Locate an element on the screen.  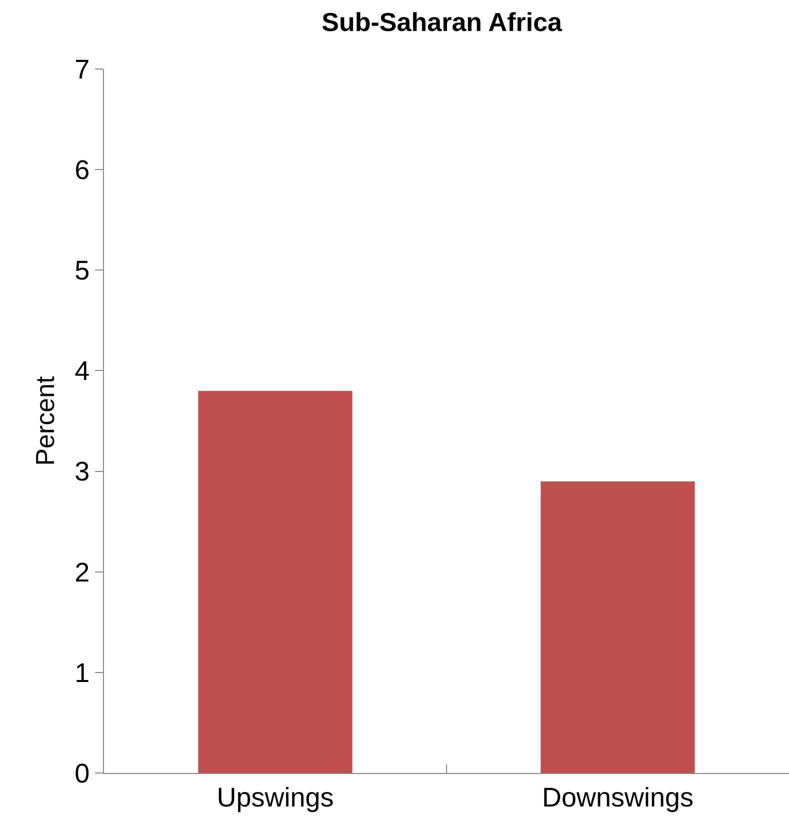
y-tick-label: 7 is located at coordinates (82, 69).